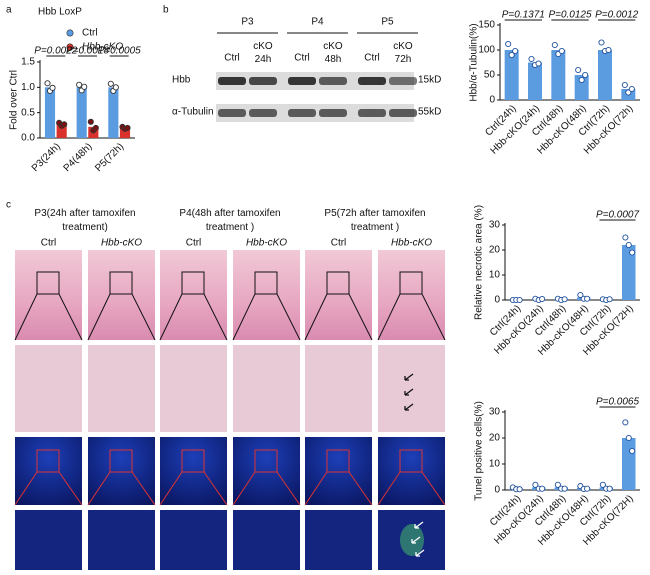 This screenshot has width=650, height=575. Describe the element at coordinates (403, 53) in the screenshot. I see `blot-lane: cKO 72h` at that location.